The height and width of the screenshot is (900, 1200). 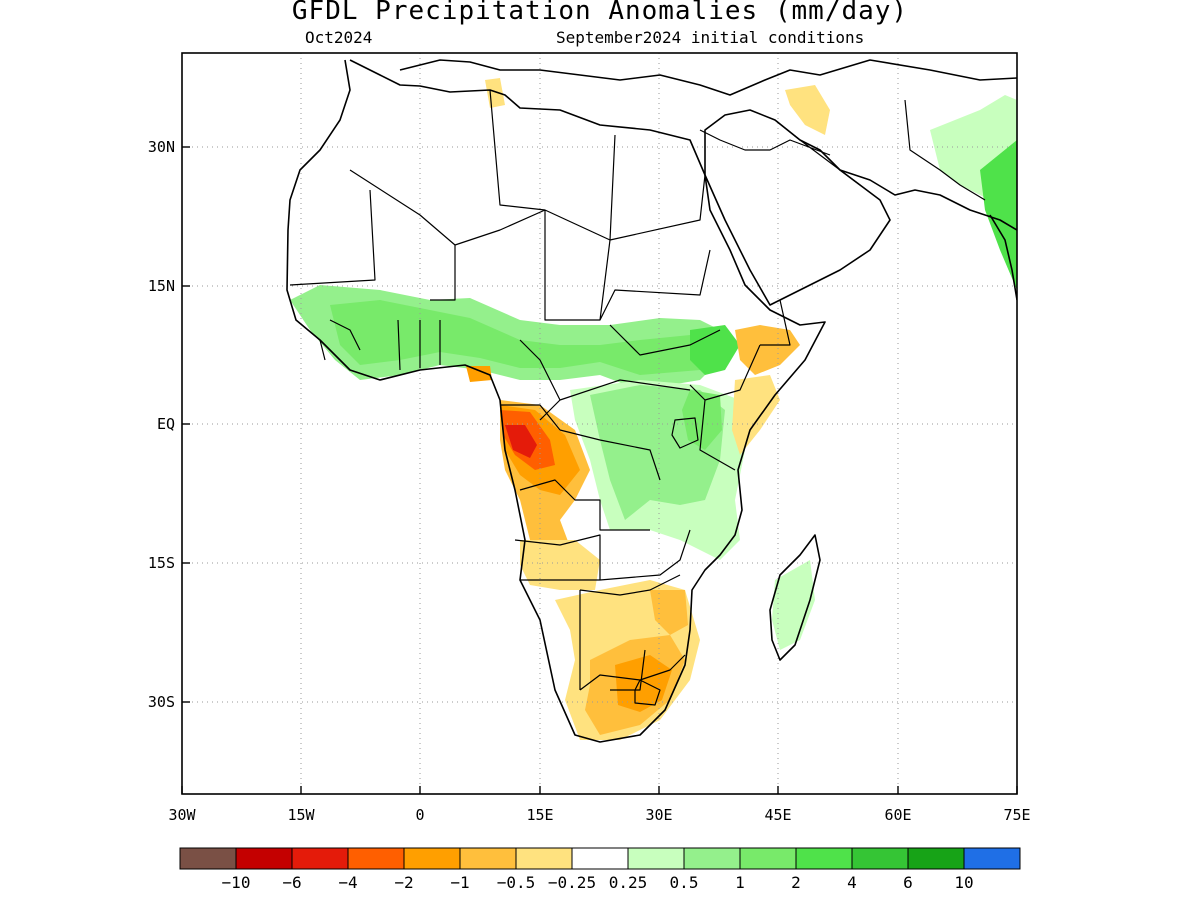 What do you see at coordinates (182, 815) in the screenshot?
I see `x-tick-label: 30W` at bounding box center [182, 815].